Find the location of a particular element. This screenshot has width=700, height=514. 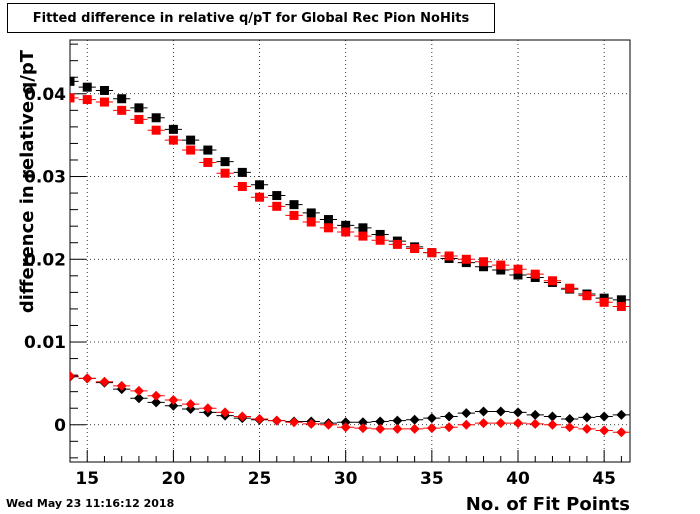

datestamp: Wed May 23 11:16:12 2018 is located at coordinates (90, 503).